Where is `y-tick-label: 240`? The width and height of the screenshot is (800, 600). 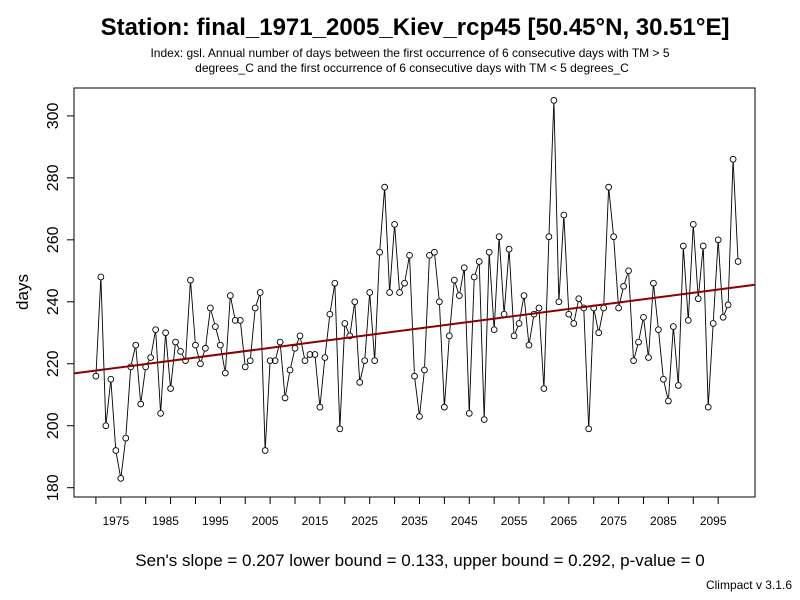
y-tick-label: 240 is located at coordinates (53, 301).